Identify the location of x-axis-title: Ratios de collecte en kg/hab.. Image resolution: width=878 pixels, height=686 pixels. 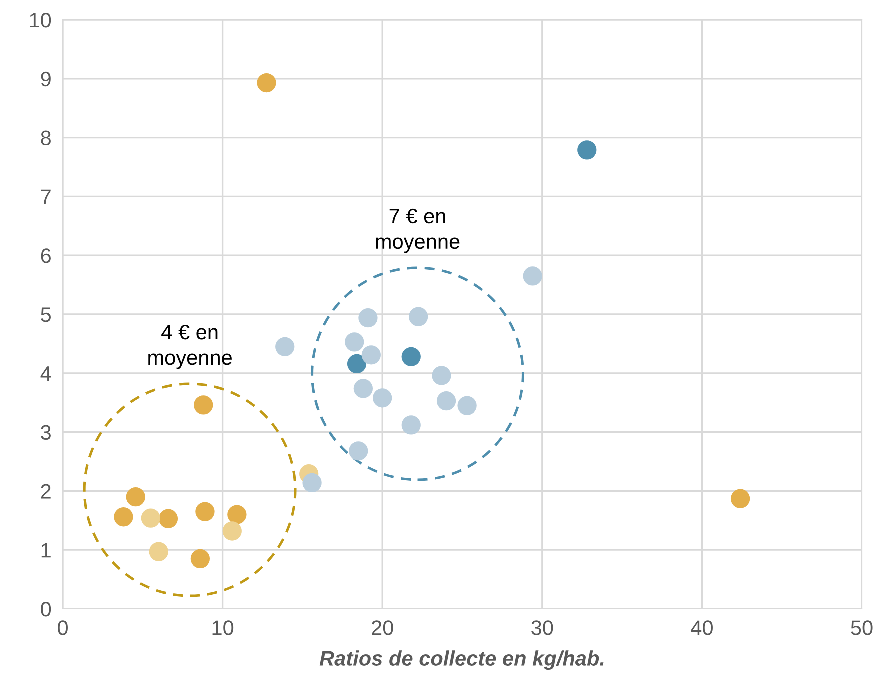
(462, 660).